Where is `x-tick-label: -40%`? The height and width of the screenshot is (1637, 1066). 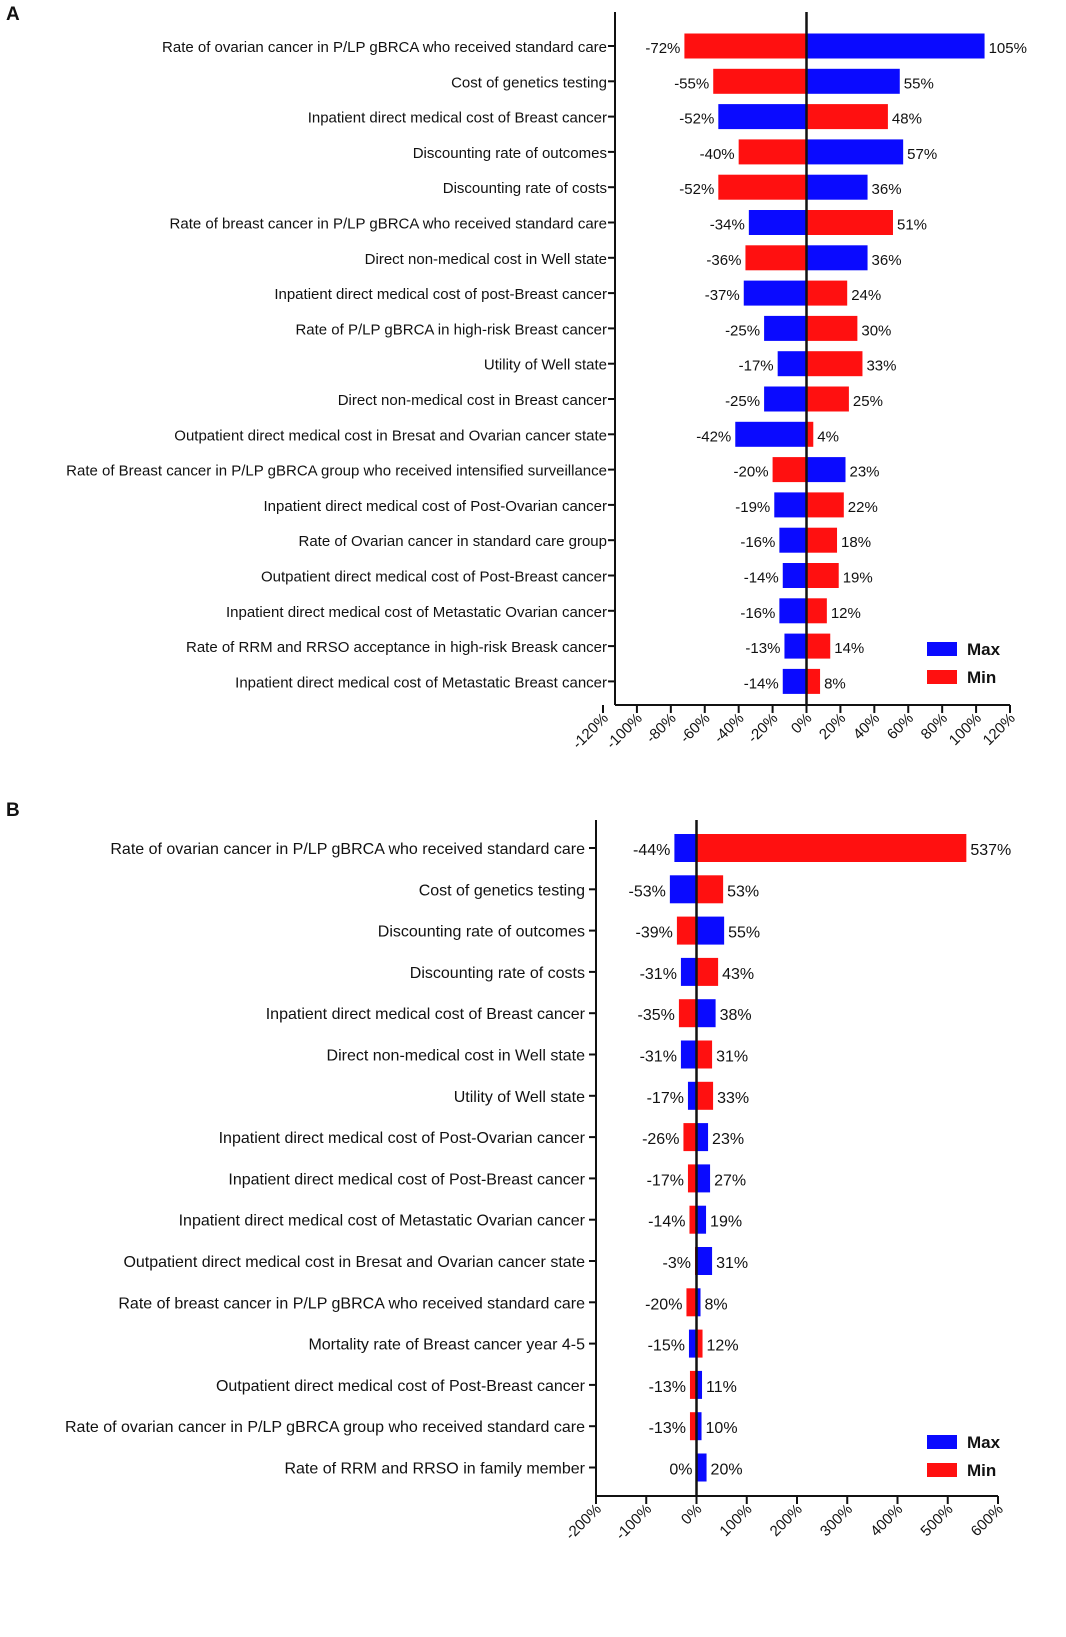
x-tick-label: -40% is located at coordinates (729, 728).